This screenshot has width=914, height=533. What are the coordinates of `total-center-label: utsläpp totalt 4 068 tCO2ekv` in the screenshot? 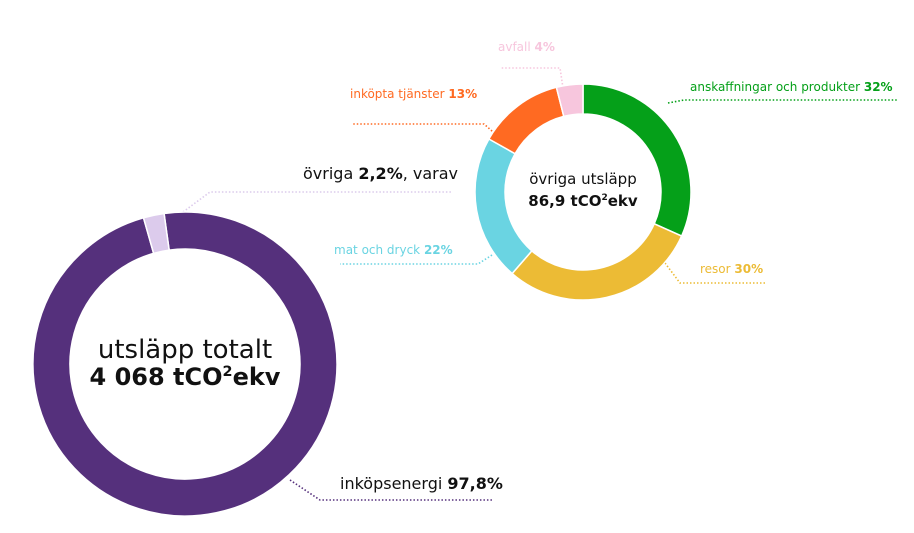 It's located at (185, 363).